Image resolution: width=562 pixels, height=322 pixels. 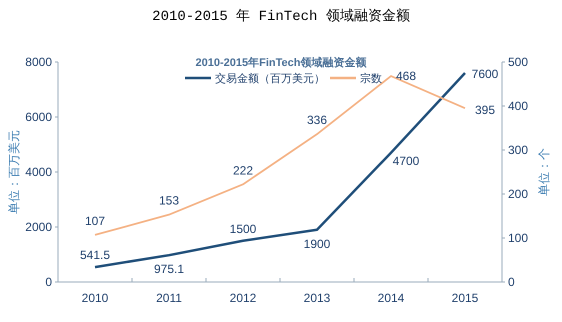 I want to click on y2-tick-label: 300, so click(x=518, y=150).